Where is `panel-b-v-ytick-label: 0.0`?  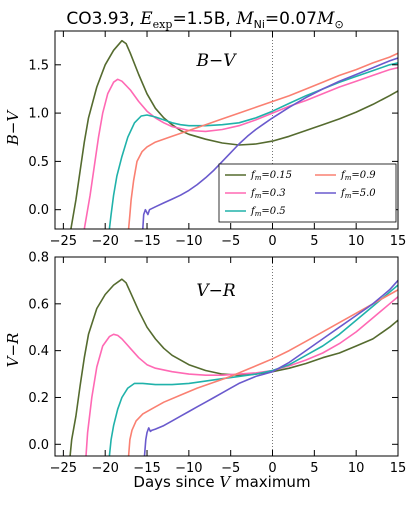 panel-b-v-ytick-label: 0.0 is located at coordinates (38, 210).